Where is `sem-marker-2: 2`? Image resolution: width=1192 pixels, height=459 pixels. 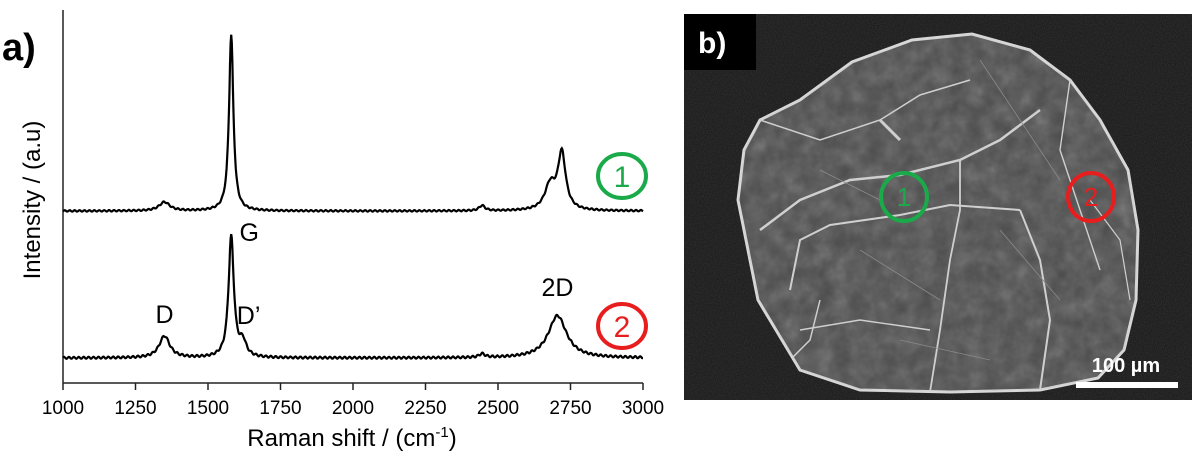 sem-marker-2: 2 is located at coordinates (1091, 197).